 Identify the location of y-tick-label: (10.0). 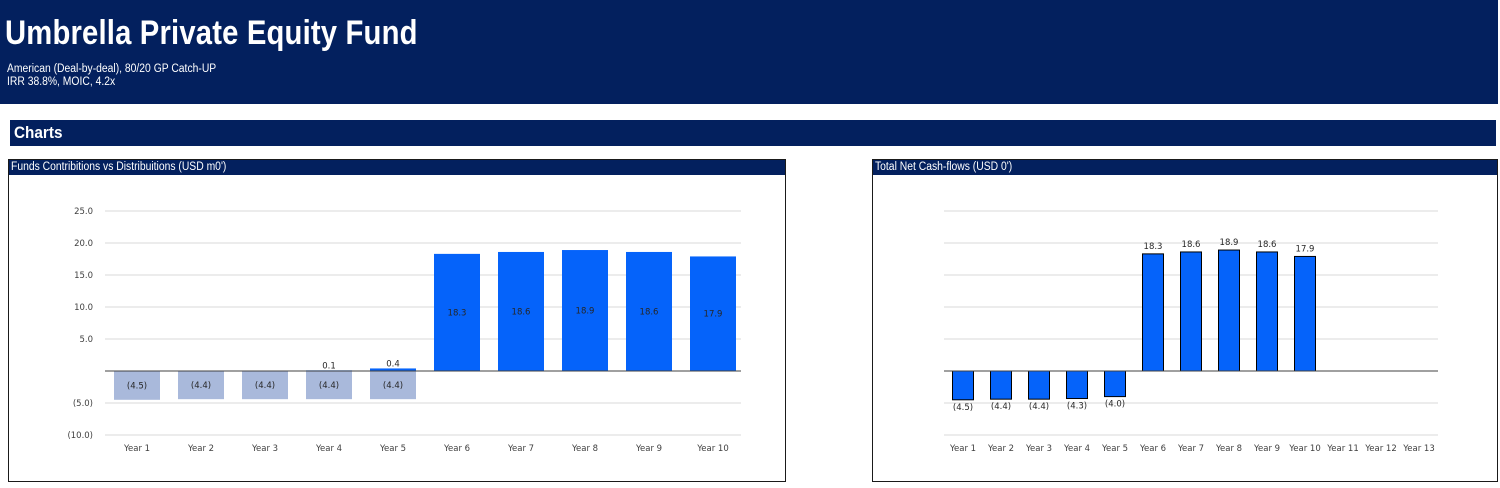
(80, 436).